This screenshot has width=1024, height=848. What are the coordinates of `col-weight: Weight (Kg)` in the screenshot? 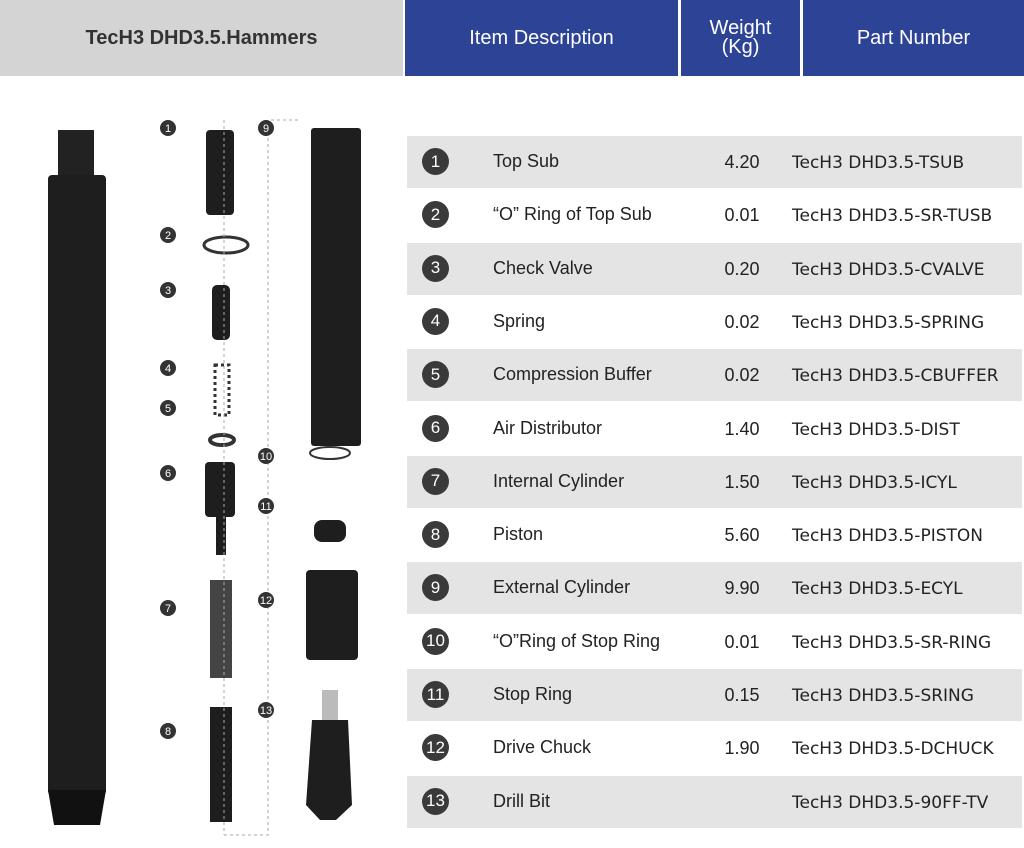 It's located at (740, 38).